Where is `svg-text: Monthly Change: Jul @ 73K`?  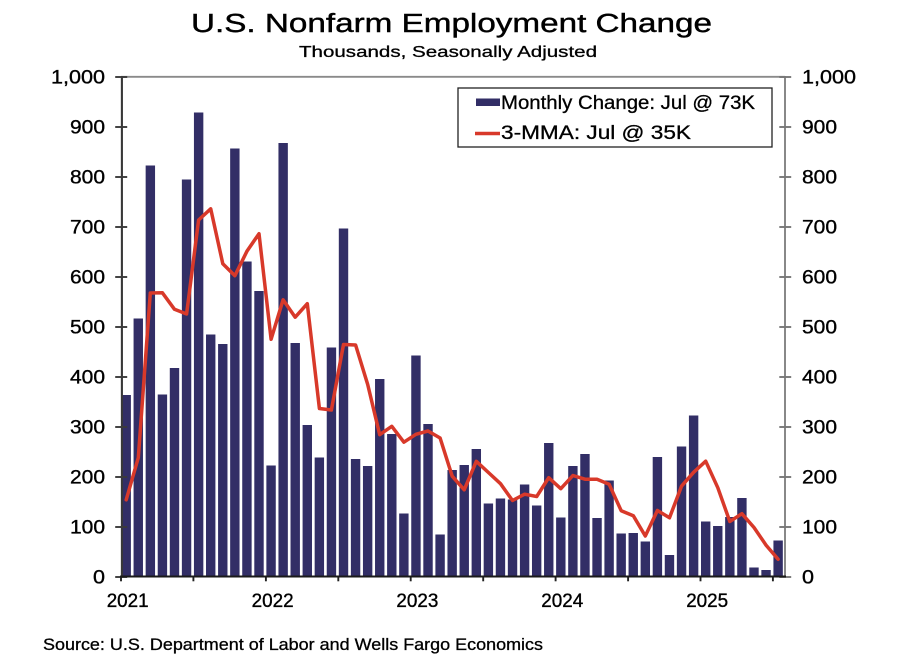
svg-text: Monthly Change: Jul @ 73K is located at coordinates (628, 103).